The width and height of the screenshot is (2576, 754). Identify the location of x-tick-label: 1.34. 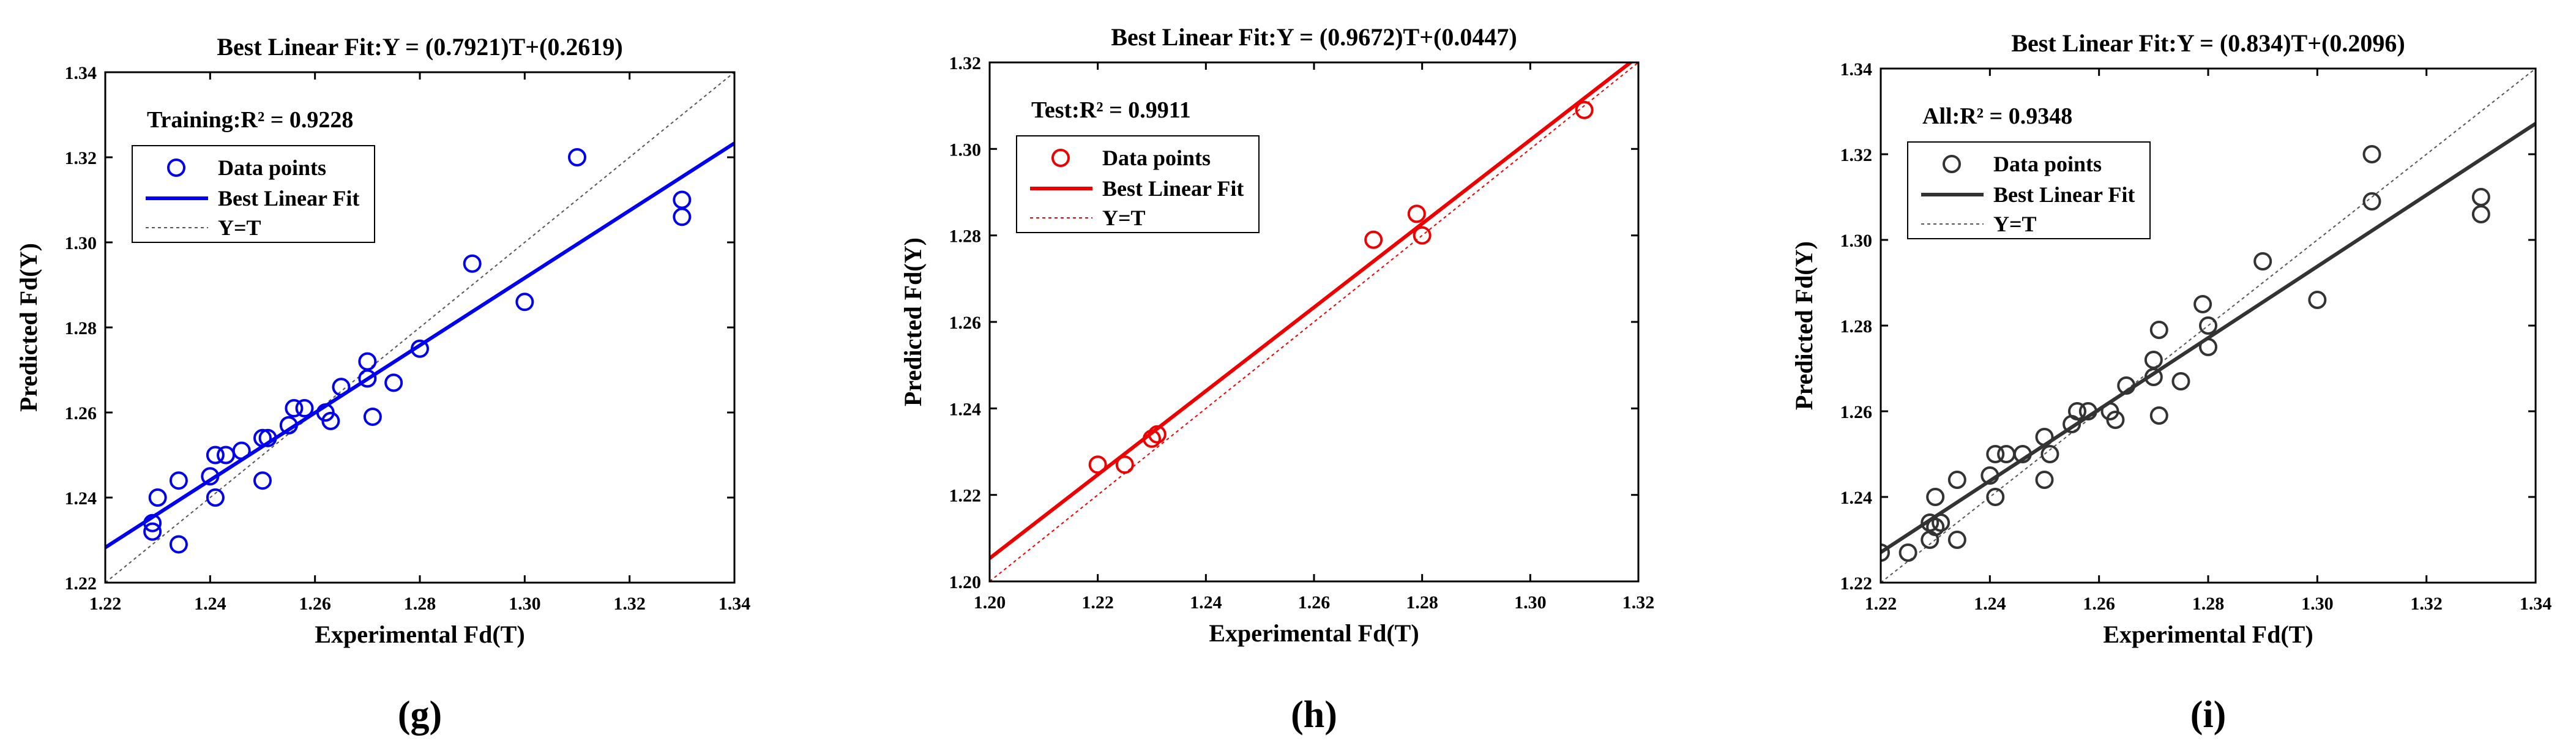
(735, 604).